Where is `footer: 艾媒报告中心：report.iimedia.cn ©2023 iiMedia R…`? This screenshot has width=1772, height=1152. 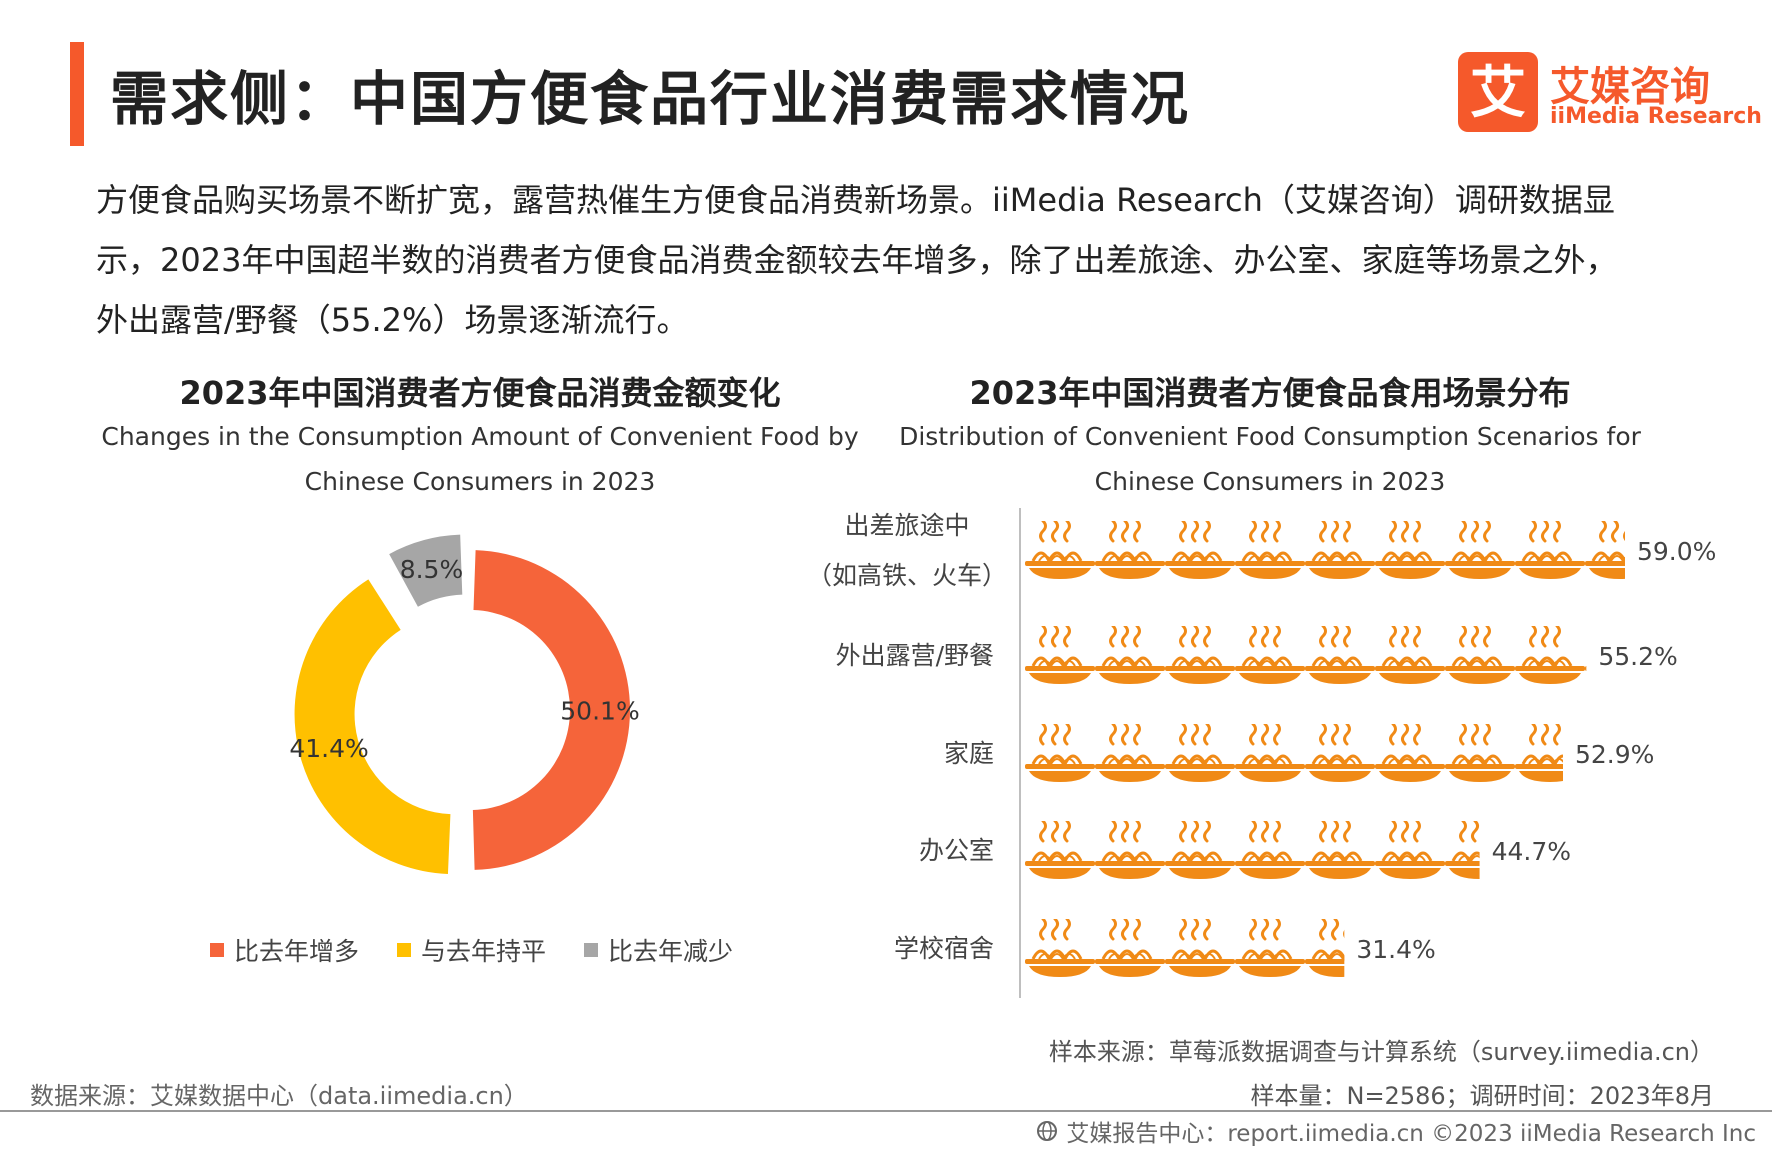
footer: 艾媒报告中心：report.iimedia.cn ©2023 iiMedia R… is located at coordinates (1396, 1131).